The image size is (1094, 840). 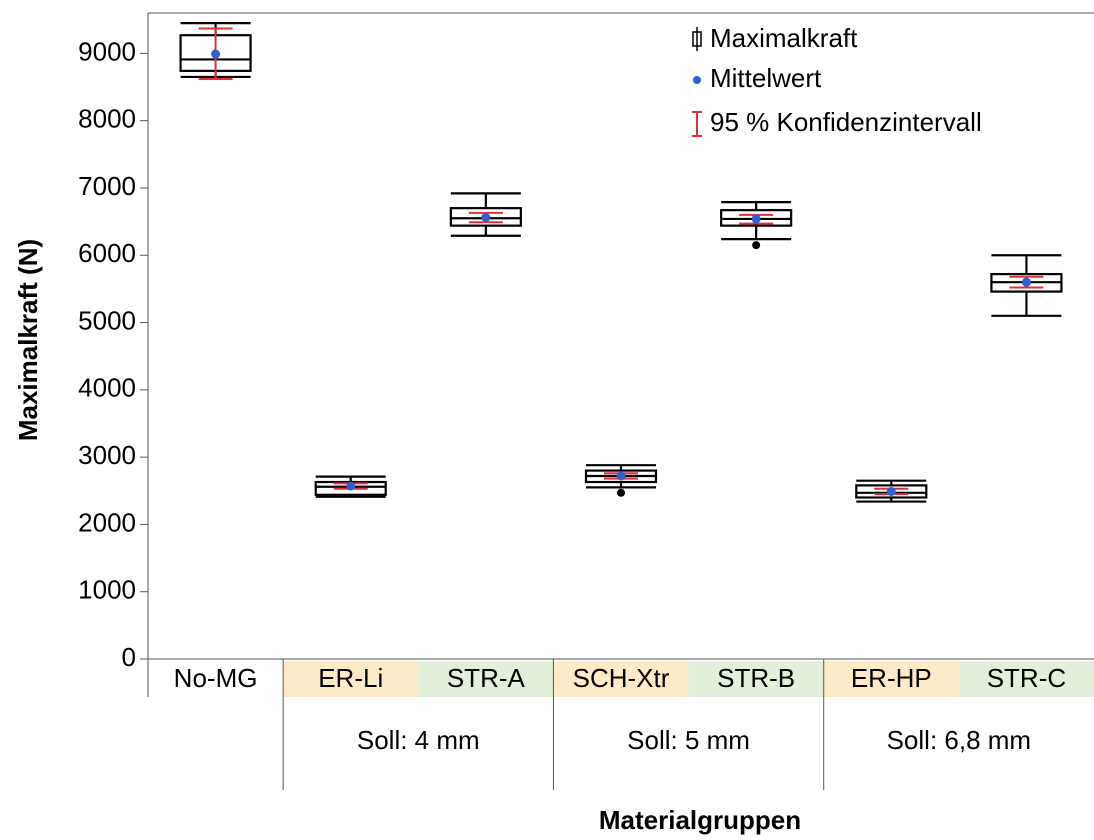 I want to click on y-tick-label: 5000, so click(x=107, y=320).